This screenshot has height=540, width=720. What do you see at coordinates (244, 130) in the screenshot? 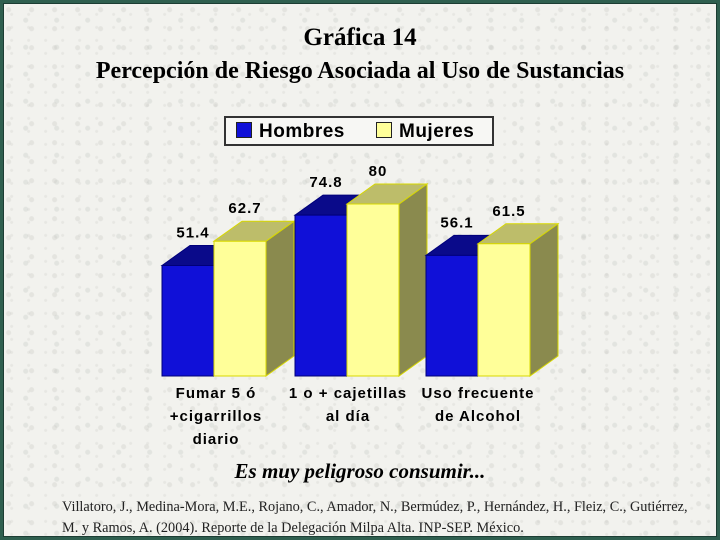
I see `legend-swatch-hombres` at bounding box center [244, 130].